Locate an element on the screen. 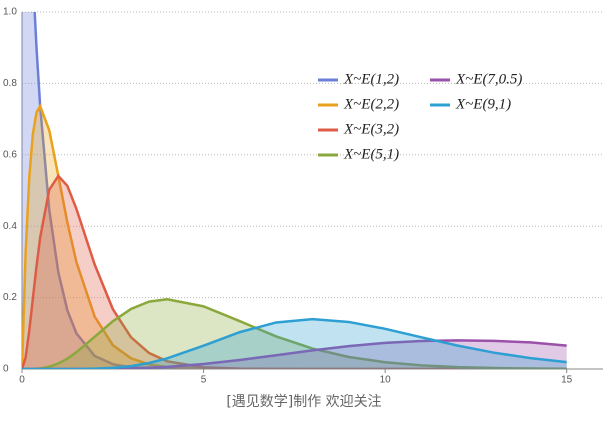  y-tick-label: 0 is located at coordinates (6, 369).